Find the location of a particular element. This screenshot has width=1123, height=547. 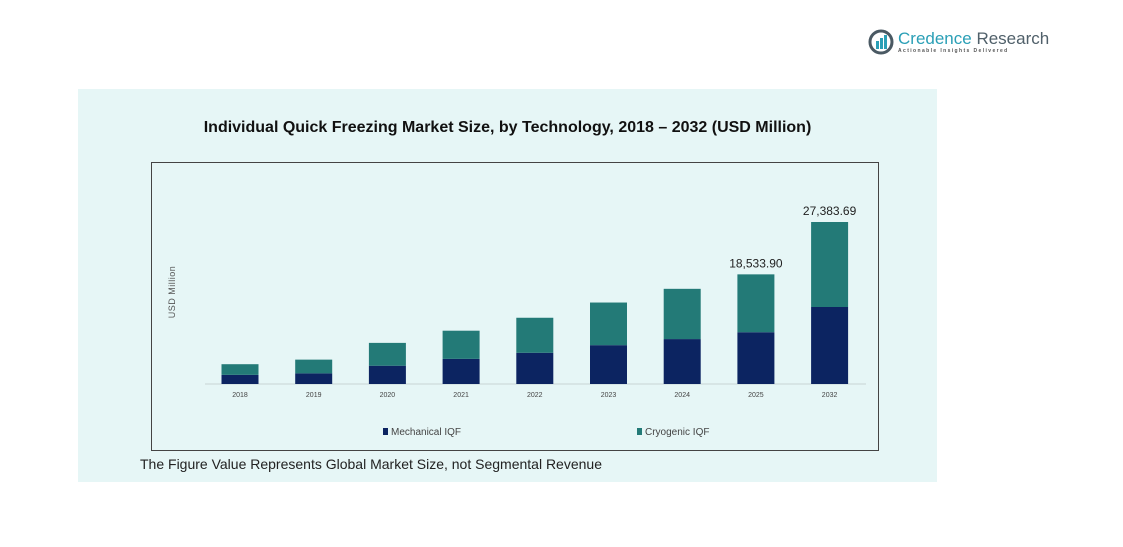

x-tick-label: 2024 is located at coordinates (682, 395).